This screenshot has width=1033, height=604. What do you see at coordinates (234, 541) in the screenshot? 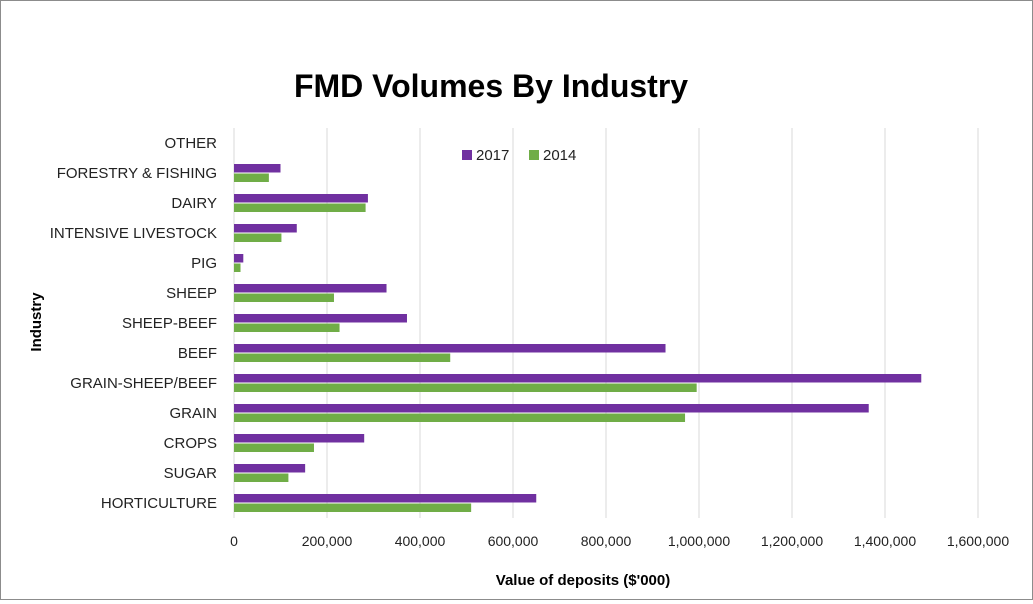
I see `x-tick-label: 0` at bounding box center [234, 541].